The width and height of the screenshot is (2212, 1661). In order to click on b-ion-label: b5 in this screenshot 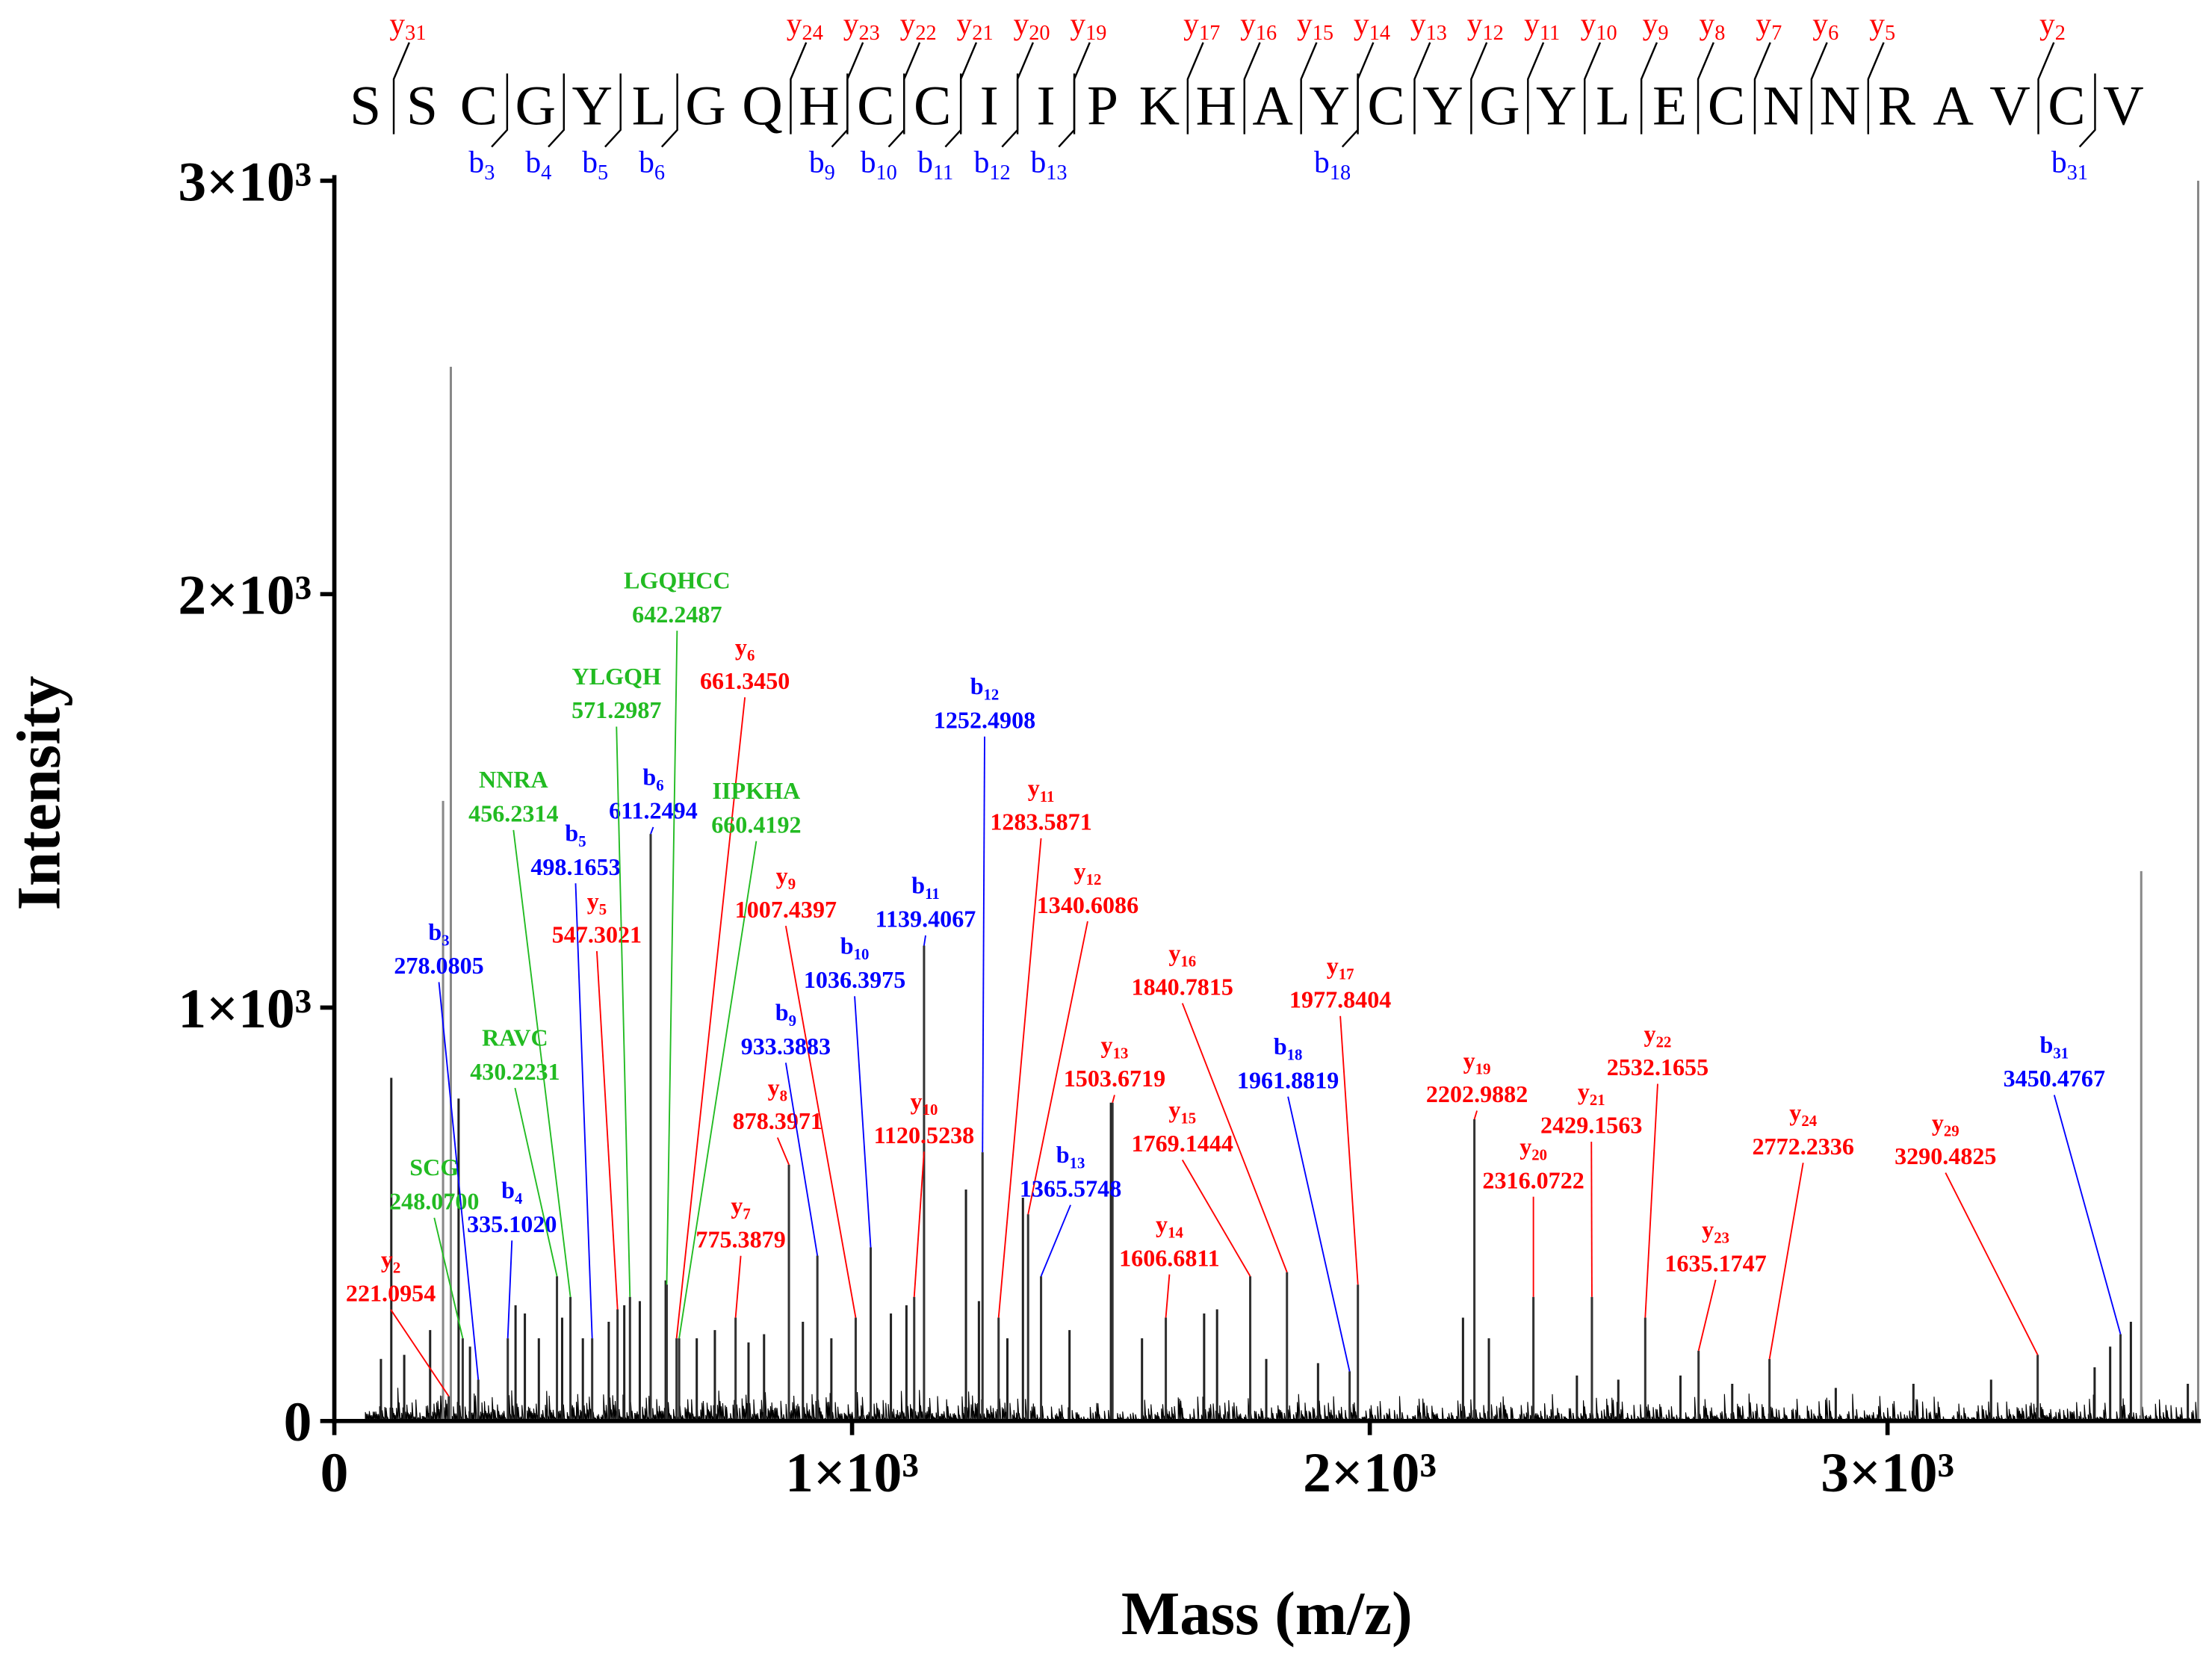, I will do `click(595, 165)`.